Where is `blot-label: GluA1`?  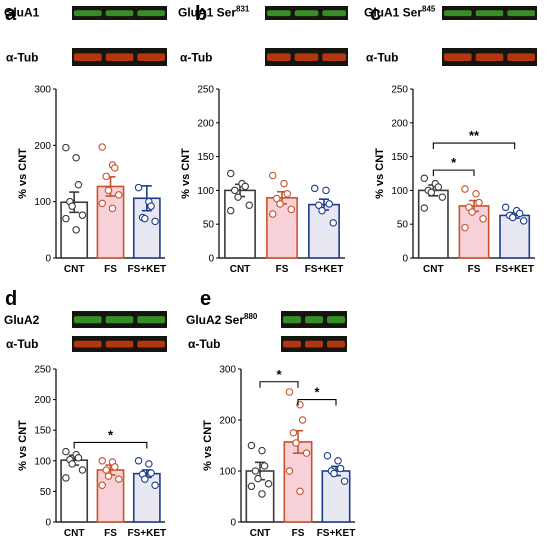 blot-label: GluA1 is located at coordinates (22, 13).